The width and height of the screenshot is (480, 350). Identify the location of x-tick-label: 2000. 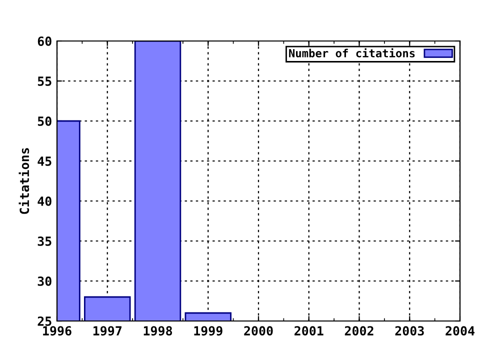
(258, 331).